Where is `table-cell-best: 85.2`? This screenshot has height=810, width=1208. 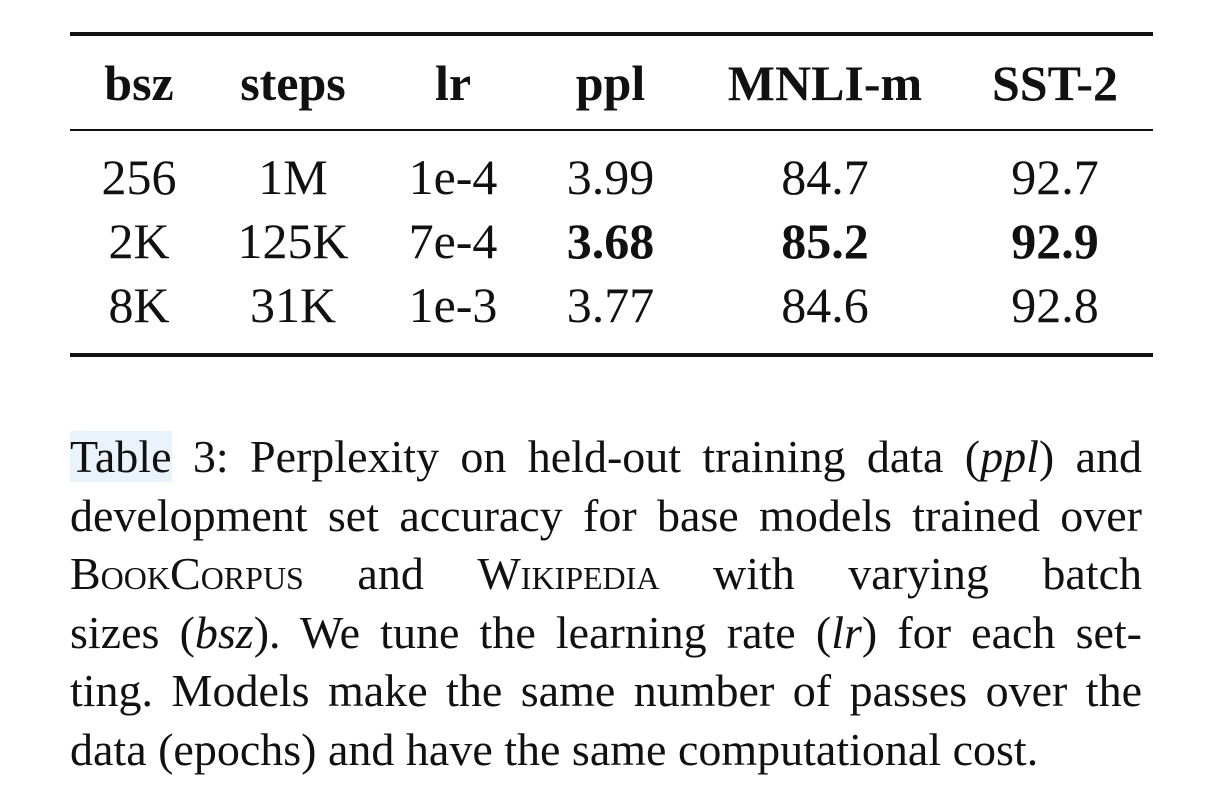 table-cell-best: 85.2 is located at coordinates (825, 241).